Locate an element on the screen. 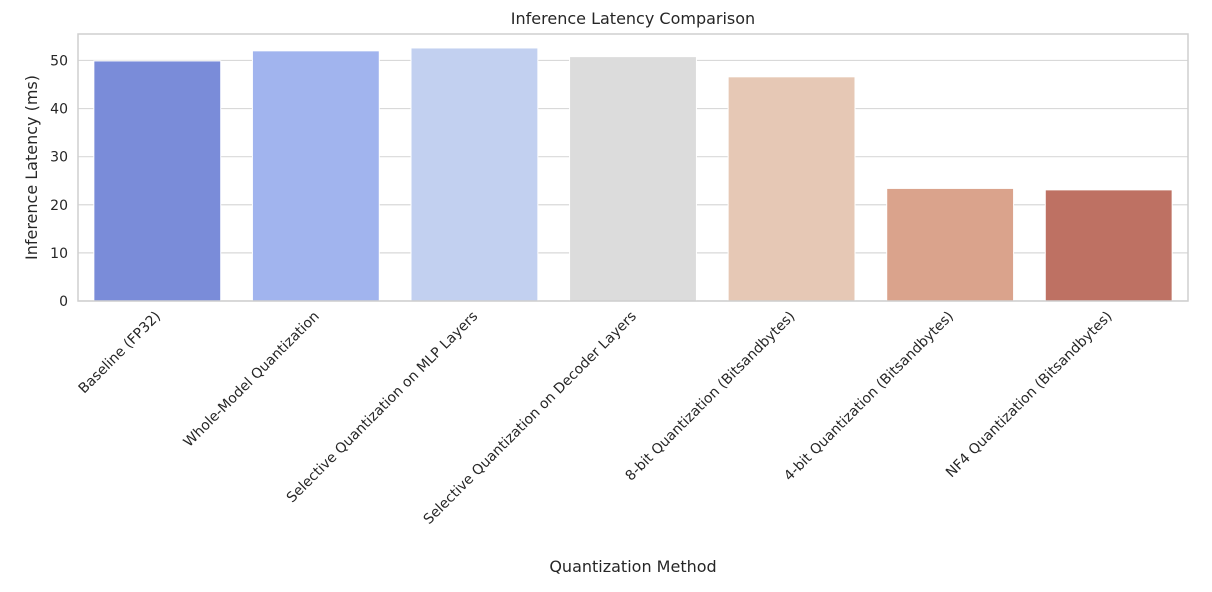 This screenshot has width=1212, height=592. y-tick-labels: 0 10 20 30 40 50 is located at coordinates (59, 181).